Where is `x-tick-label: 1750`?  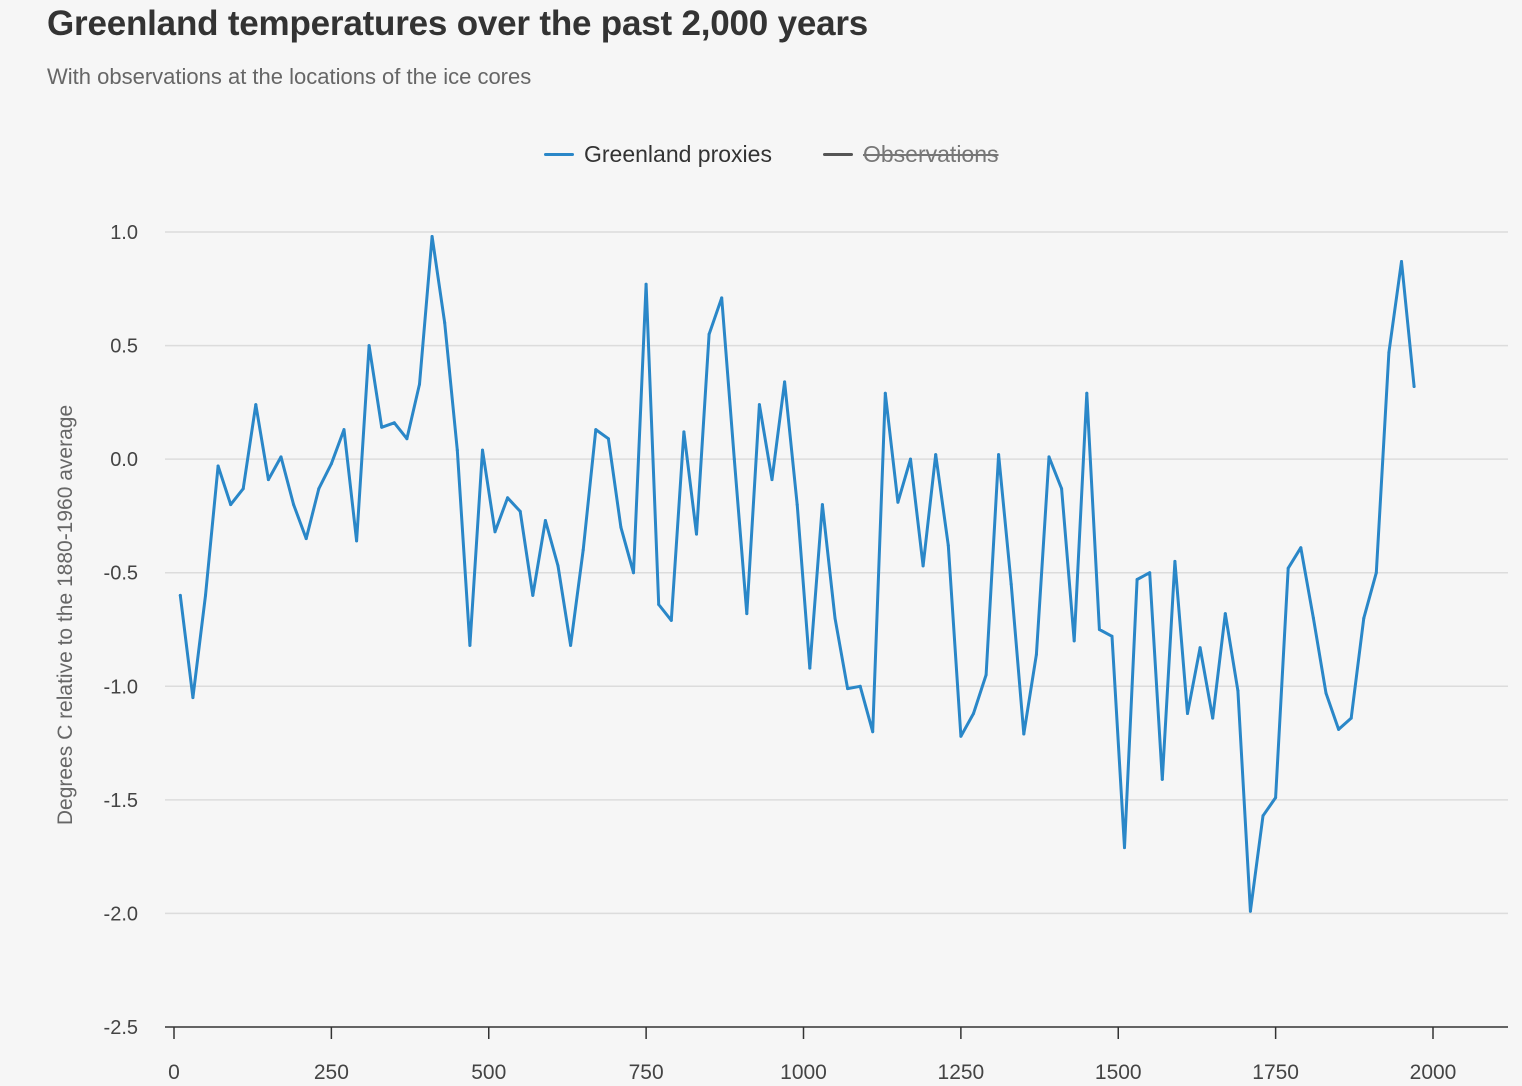
x-tick-label: 1750 is located at coordinates (1275, 1072).